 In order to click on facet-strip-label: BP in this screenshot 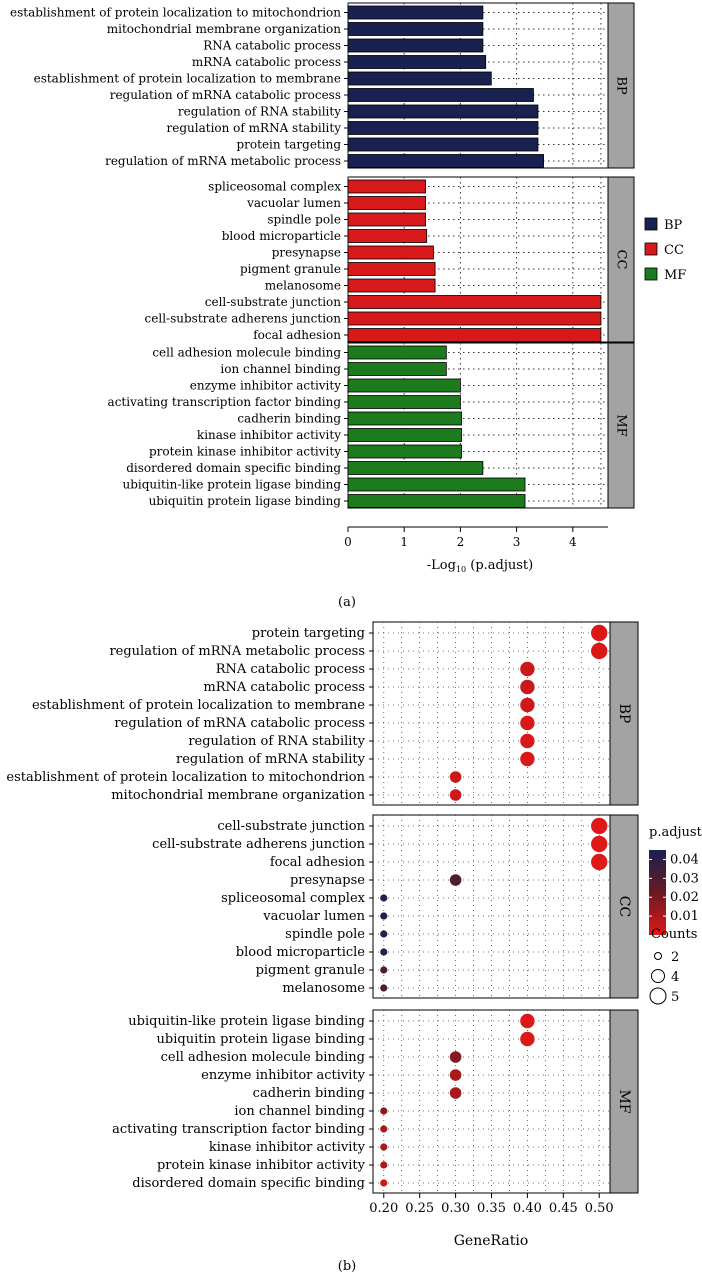, I will do `click(621, 85)`.